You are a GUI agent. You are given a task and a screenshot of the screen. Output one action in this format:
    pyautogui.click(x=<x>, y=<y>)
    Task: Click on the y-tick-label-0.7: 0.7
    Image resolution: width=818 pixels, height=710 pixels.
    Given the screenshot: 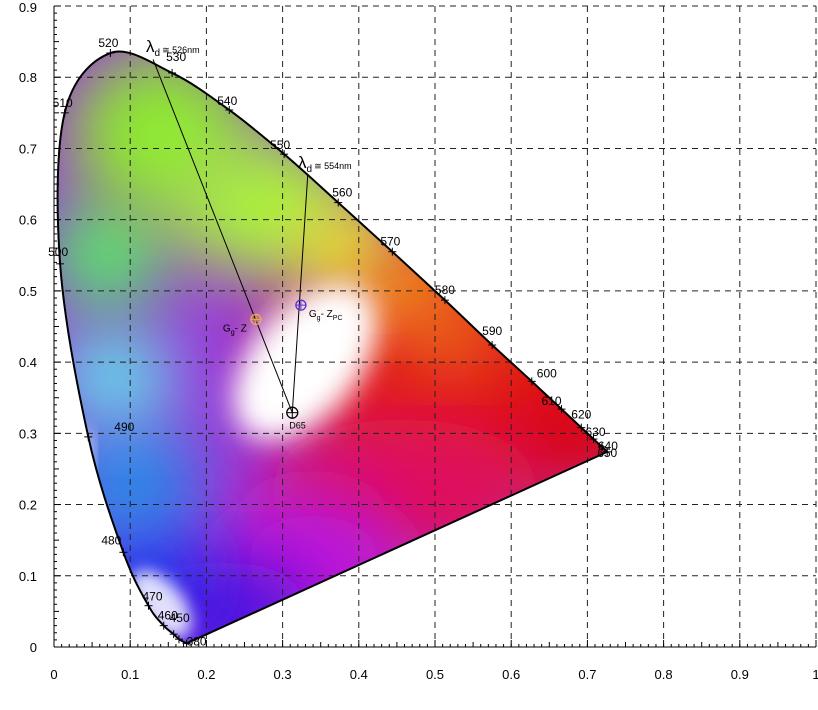 What is the action you would take?
    pyautogui.click(x=28, y=148)
    